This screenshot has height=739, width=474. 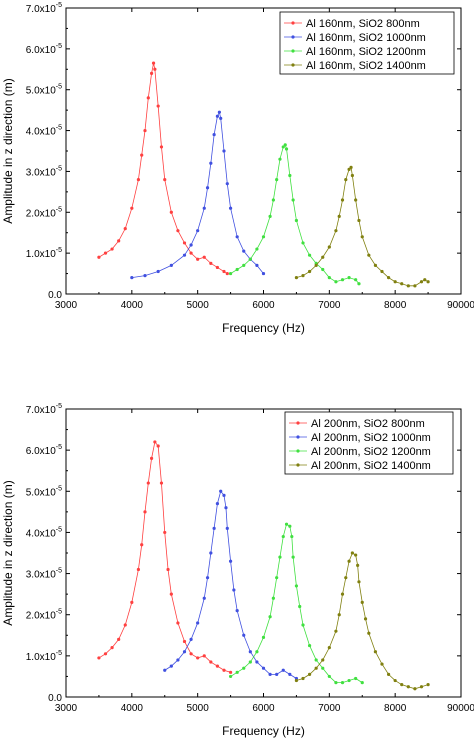 I want to click on legend-label: Al 160nm, SiO2 1000nm, so click(x=366, y=38).